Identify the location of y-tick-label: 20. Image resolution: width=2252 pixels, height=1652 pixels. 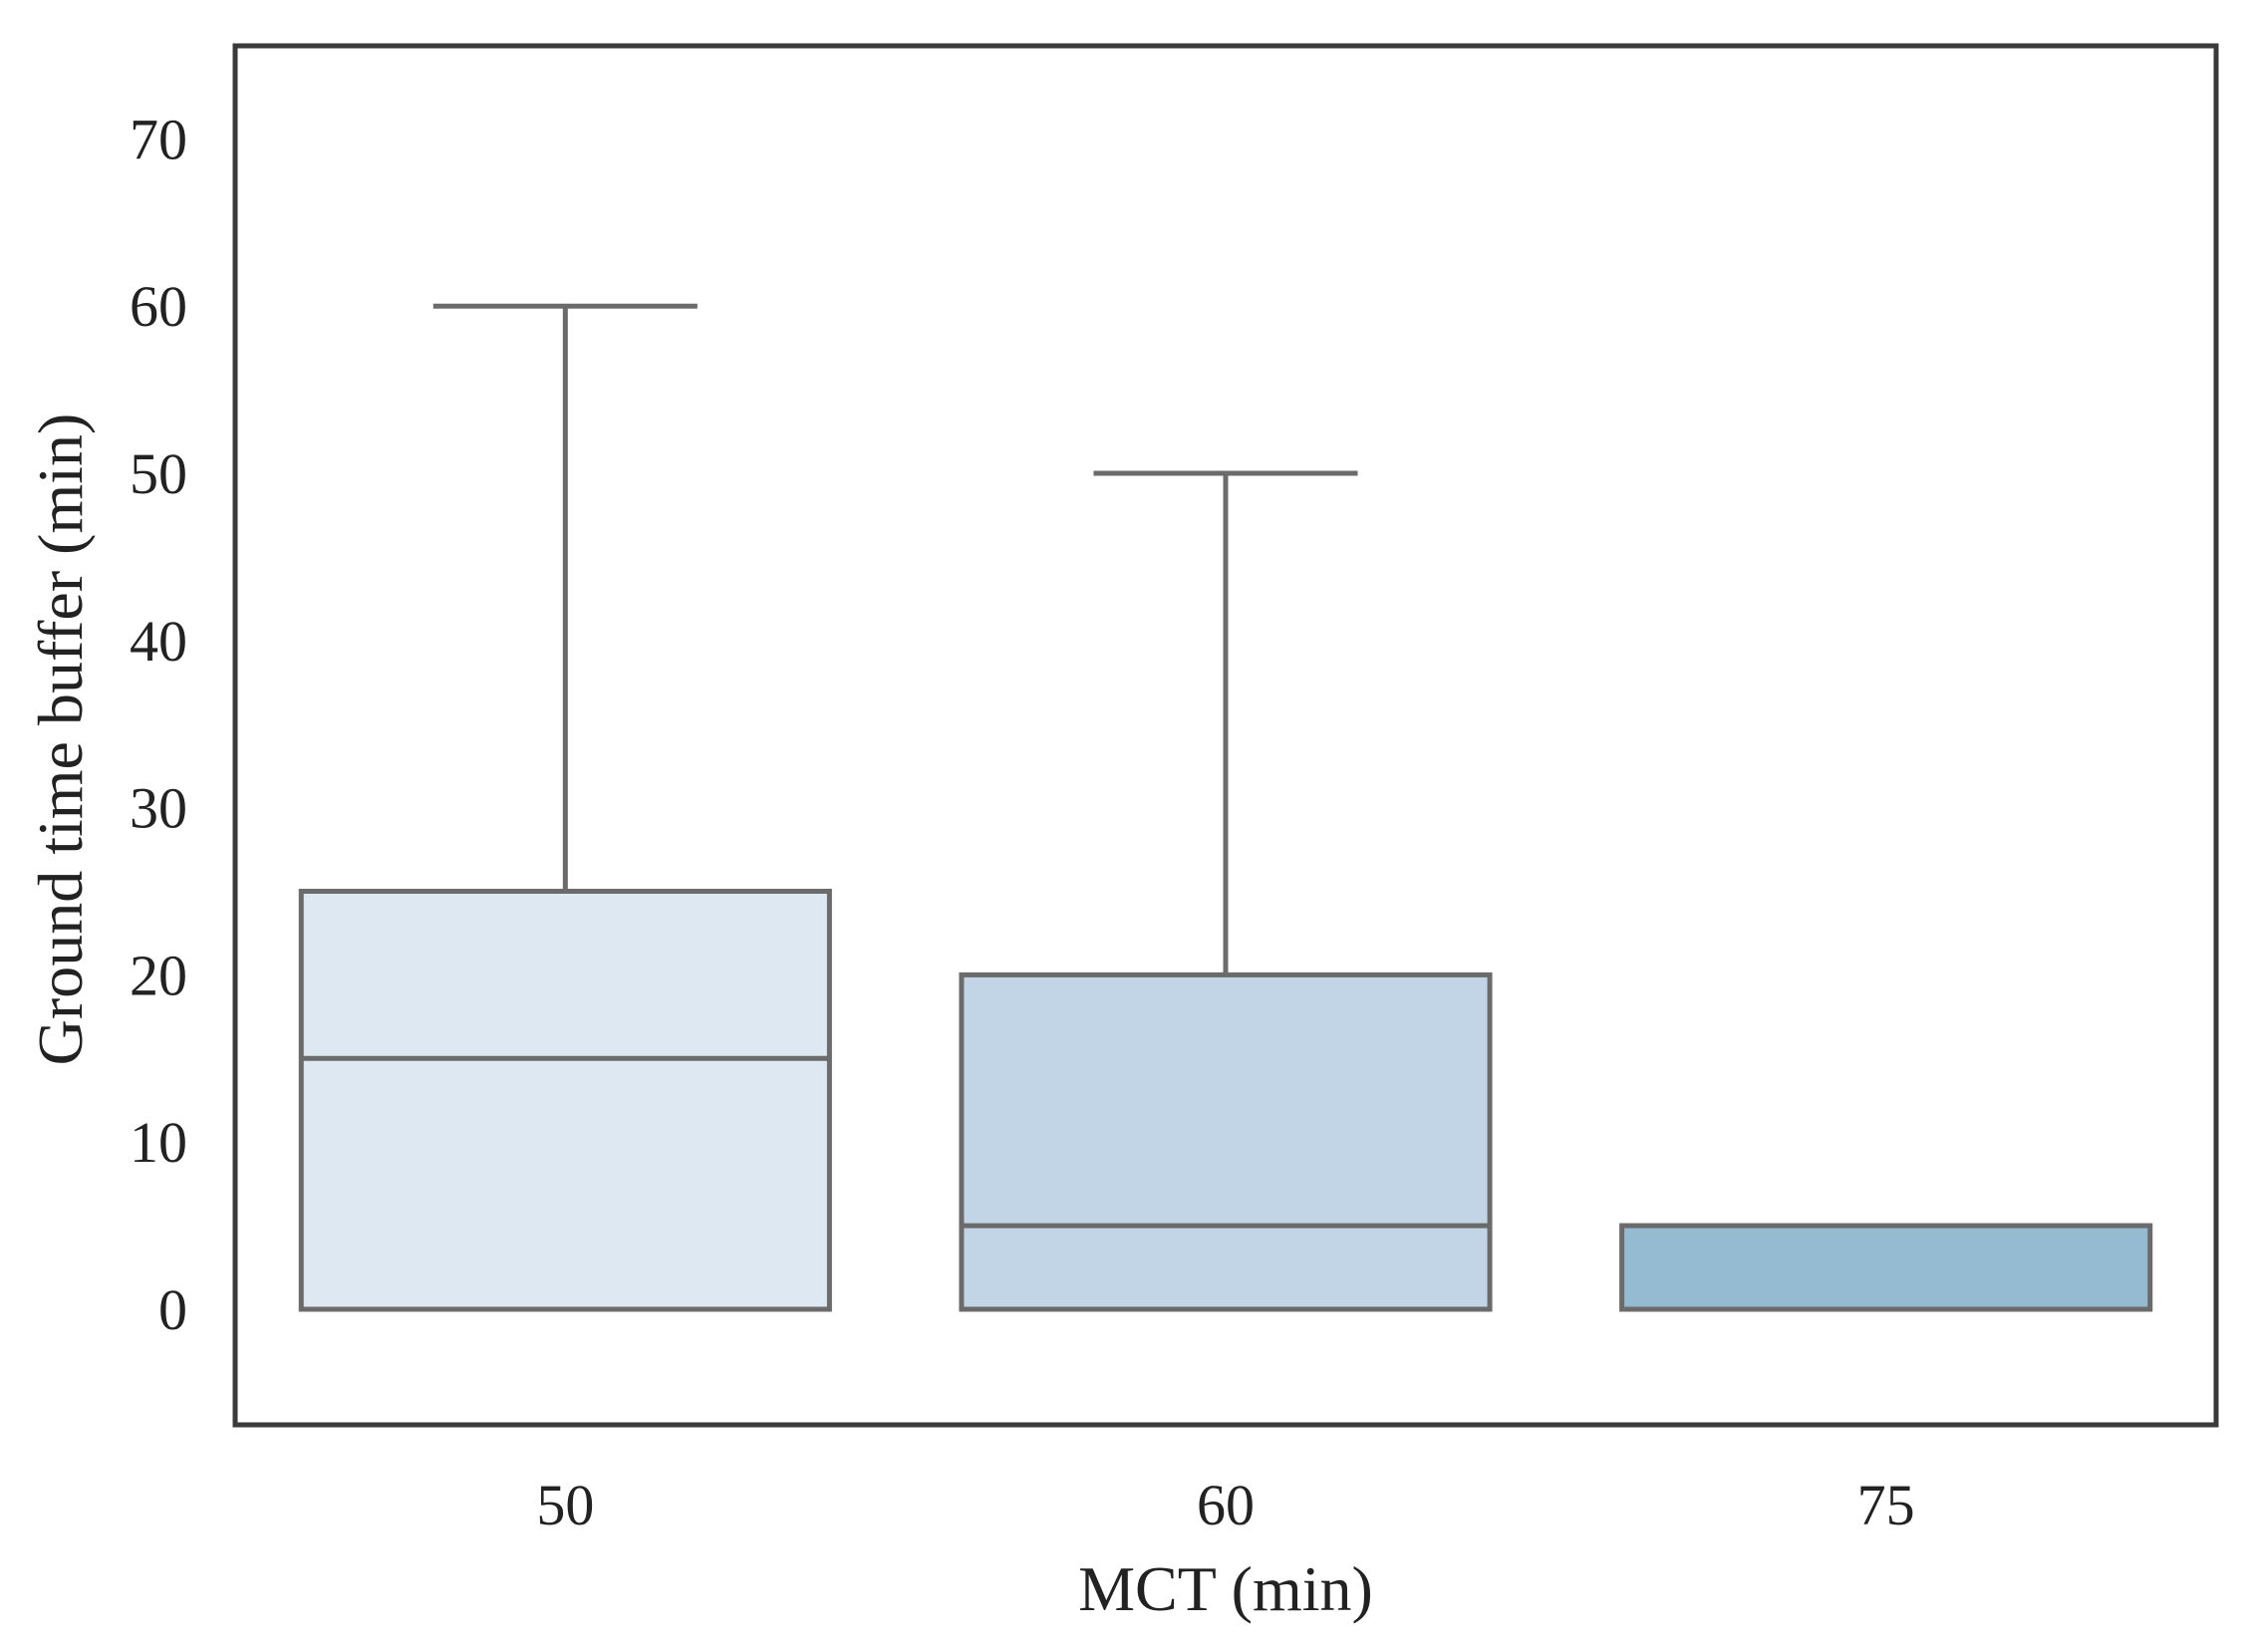
(158, 975).